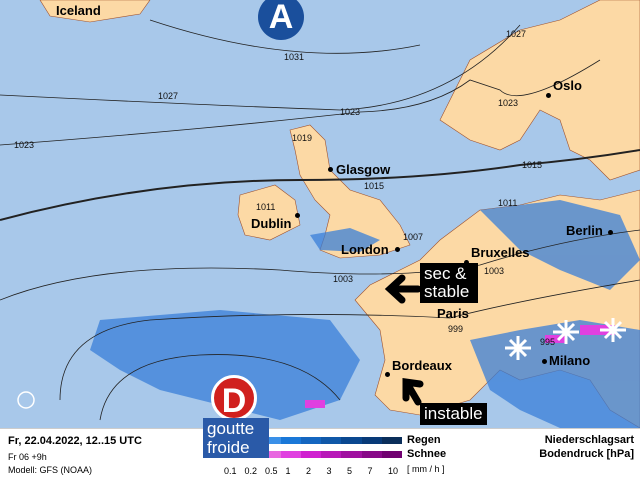  Describe the element at coordinates (393, 471) in the screenshot. I see `scale-tick: 10` at that location.